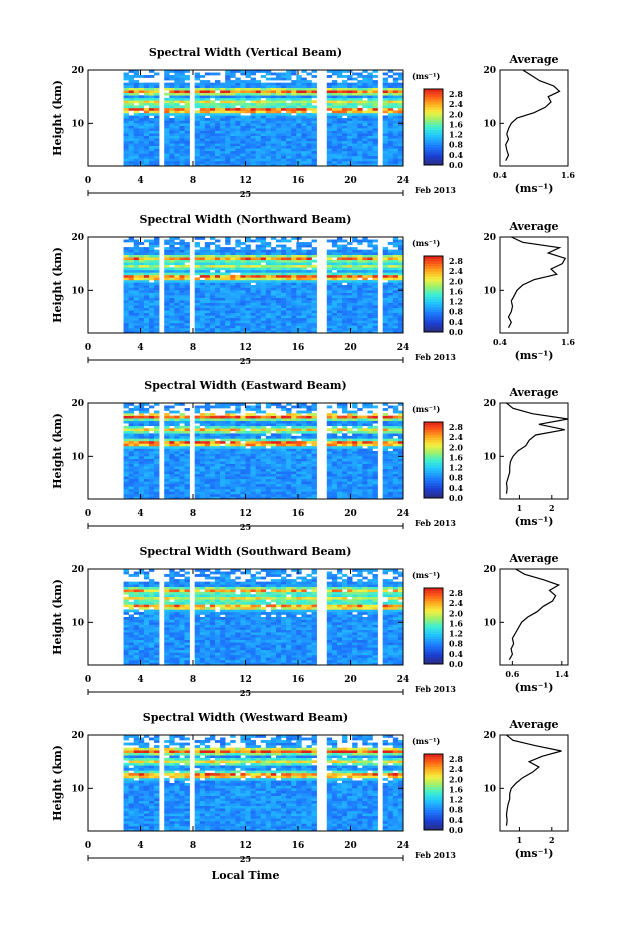 Image resolution: width=622 pixels, height=929 pixels. I want to click on colorbar-label: 2.8, so click(456, 94).